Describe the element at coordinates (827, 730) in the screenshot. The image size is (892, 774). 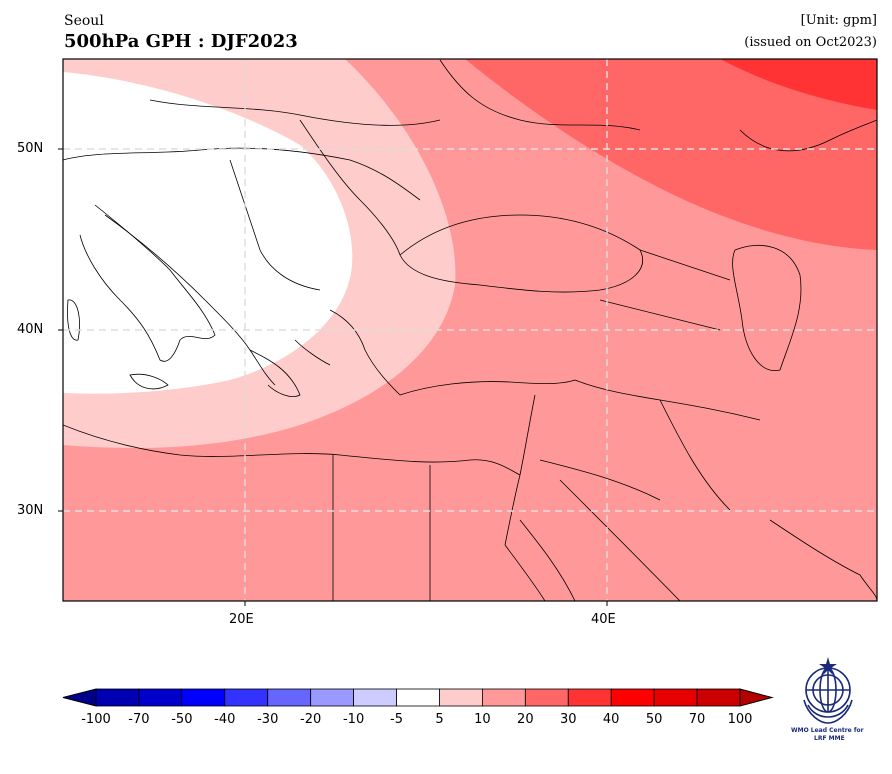
I see `logo-text-line1: WMO Lead Centre for` at that location.